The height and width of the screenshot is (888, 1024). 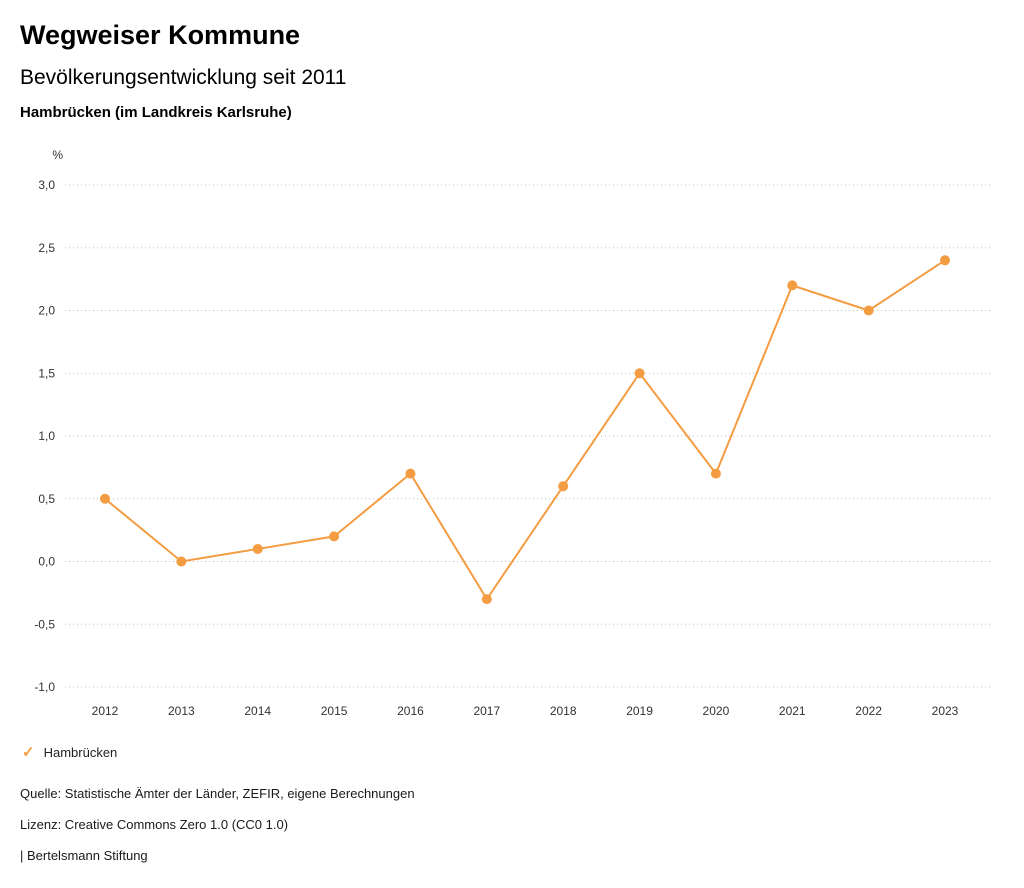 I want to click on x-tick-label: 2022, so click(x=868, y=711).